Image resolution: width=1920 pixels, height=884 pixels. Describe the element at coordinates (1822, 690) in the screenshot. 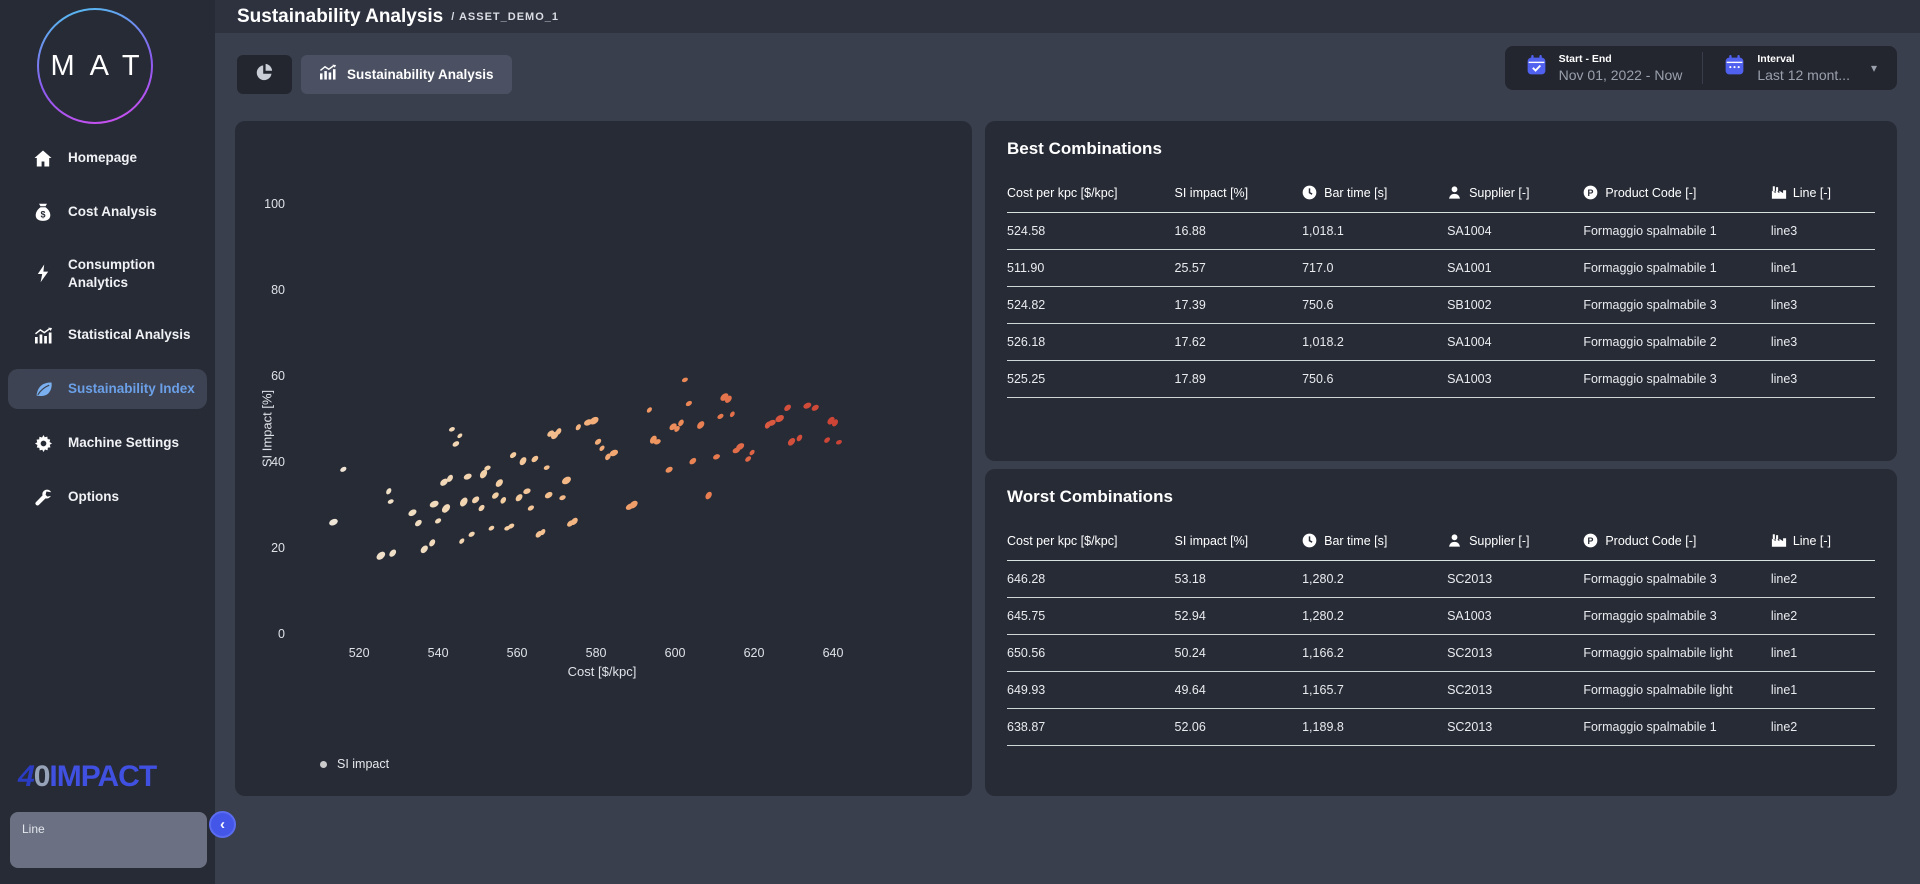

I see `table-cell: line1` at that location.